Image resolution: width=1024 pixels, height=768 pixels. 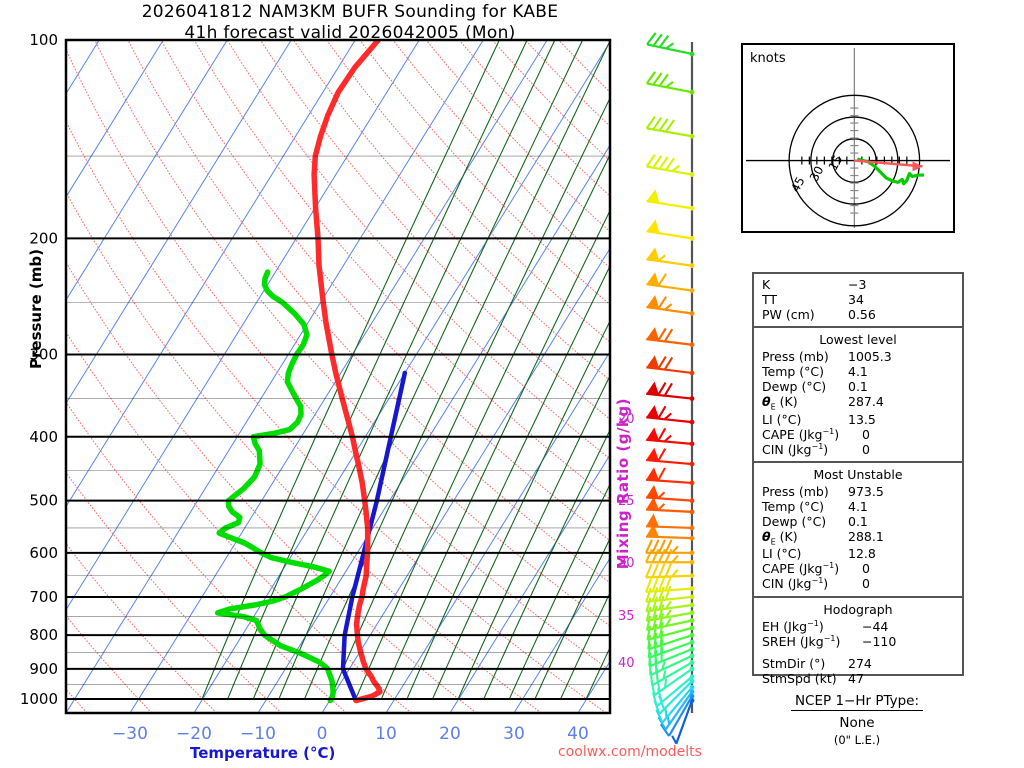 What do you see at coordinates (890, 171) in the screenshot?
I see `hodograph-trace` at bounding box center [890, 171].